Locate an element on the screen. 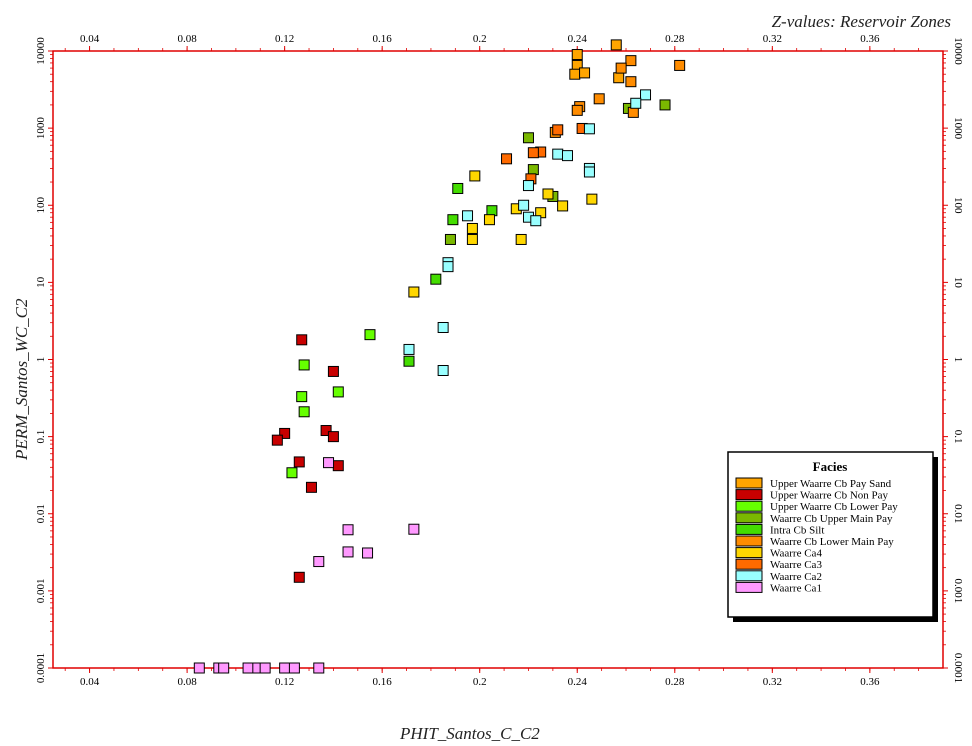 Image resolution: width=972 pixels, height=746 pixels. y-tick-label-right: 0.001 is located at coordinates (958, 591).